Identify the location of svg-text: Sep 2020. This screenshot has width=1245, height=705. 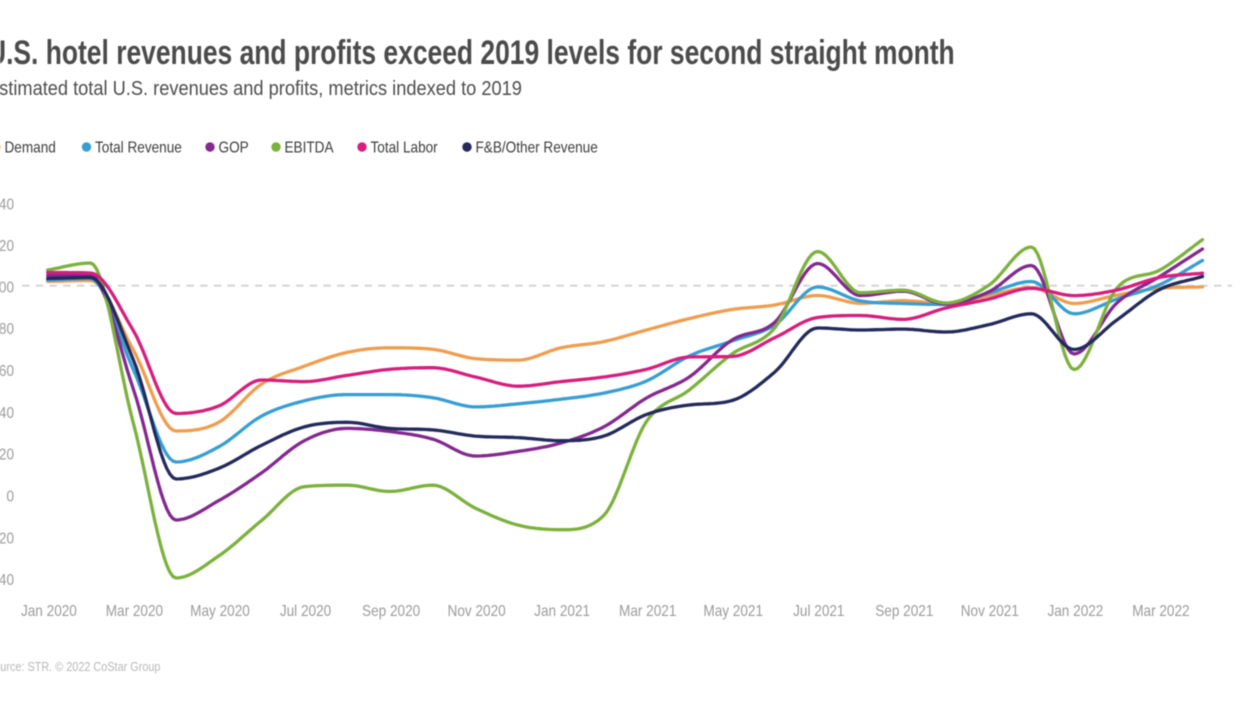
(391, 611).